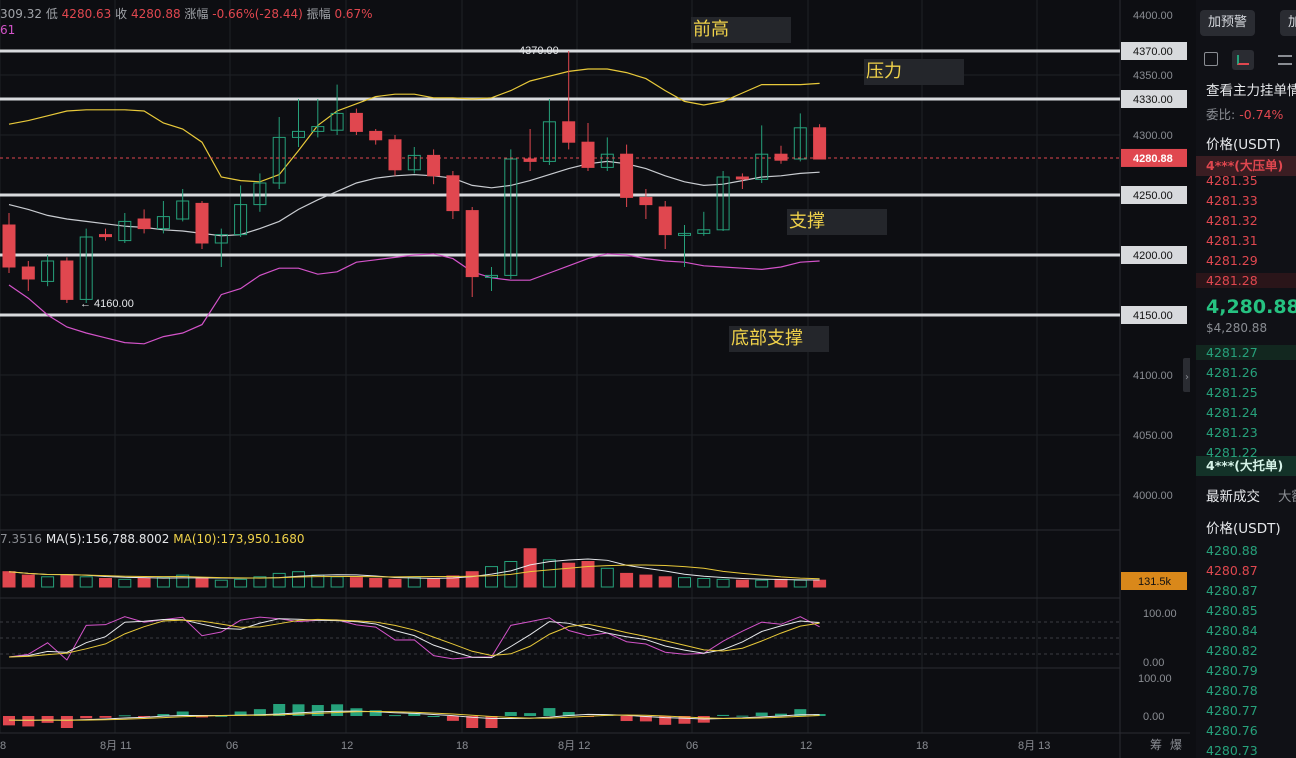 This screenshot has height=758, width=1296. What do you see at coordinates (1160, 614) in the screenshot?
I see `kdj-axis-top: 100.00` at bounding box center [1160, 614].